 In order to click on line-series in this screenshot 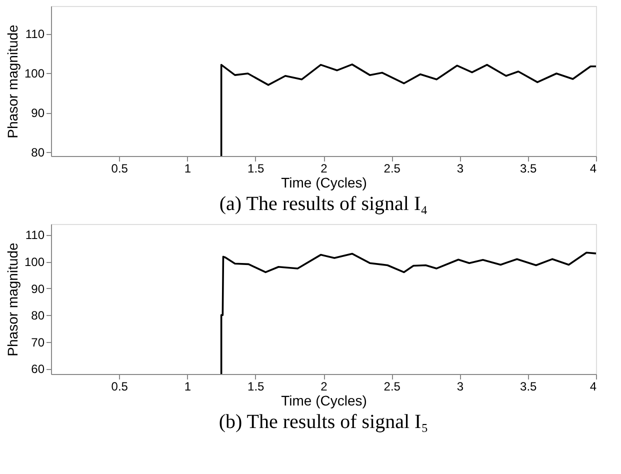, I will do `click(408, 110)`.